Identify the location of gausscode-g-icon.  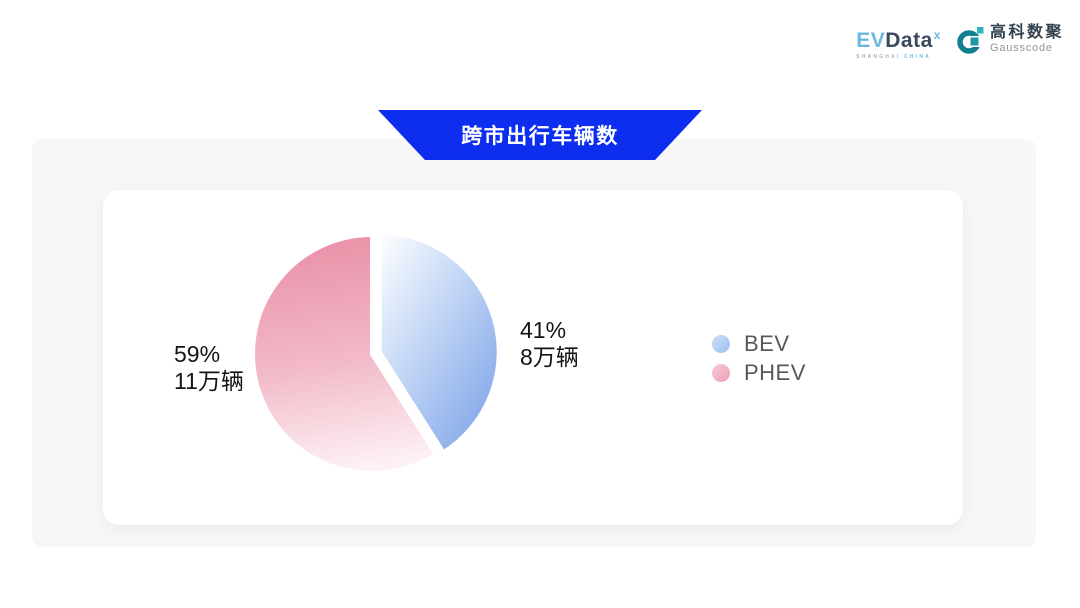
(971, 40).